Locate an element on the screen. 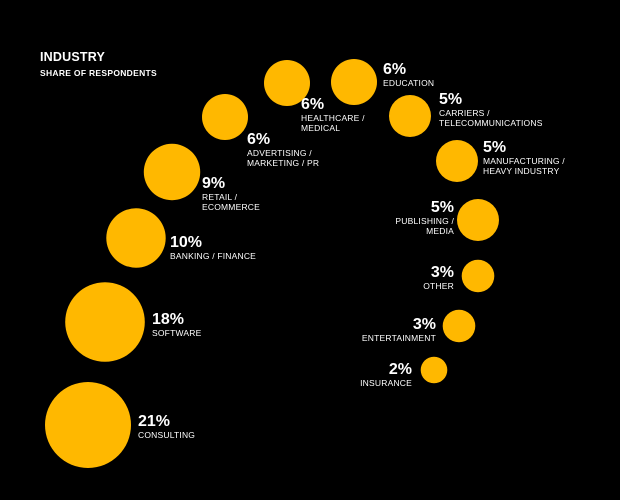 Image resolution: width=620 pixels, height=500 pixels. category-label-insurance: INSURANCE is located at coordinates (386, 383).